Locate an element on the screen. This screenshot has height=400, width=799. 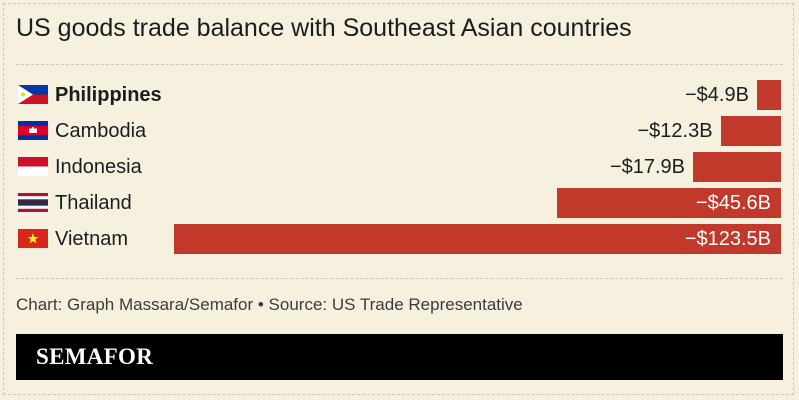
bar-row: Cambodia −$12.3B is located at coordinates (399, 131).